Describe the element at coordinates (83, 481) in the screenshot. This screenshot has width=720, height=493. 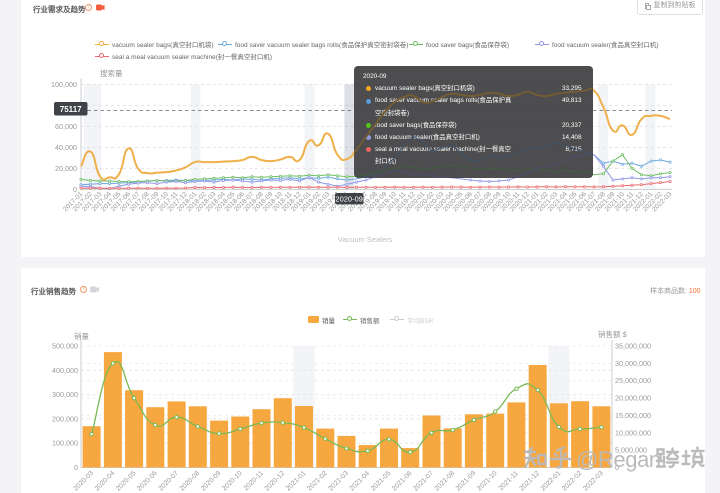
I see `svg-text: 2020-03` at that location.